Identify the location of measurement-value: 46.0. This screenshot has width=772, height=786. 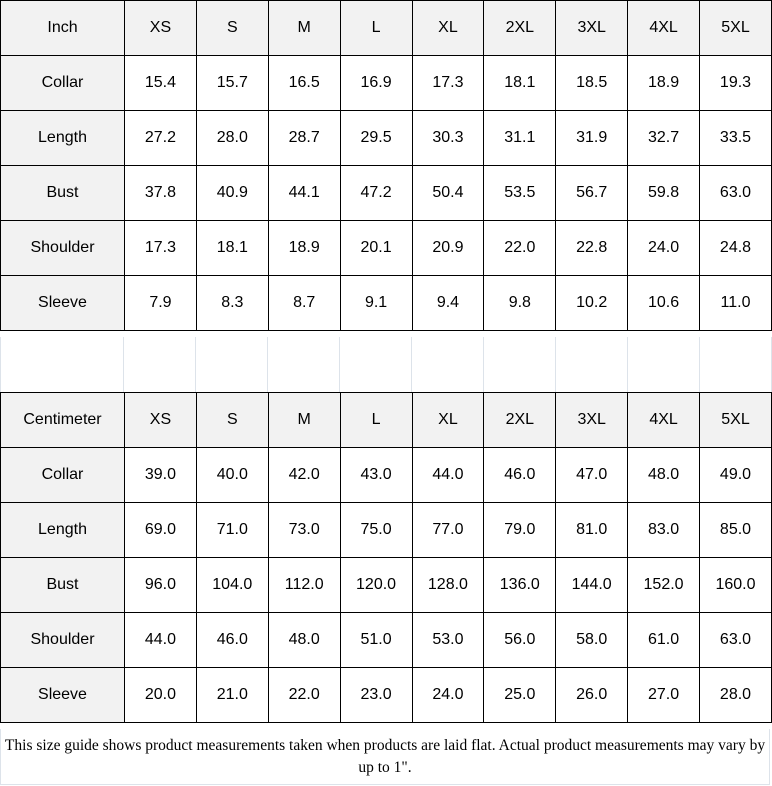
(232, 640).